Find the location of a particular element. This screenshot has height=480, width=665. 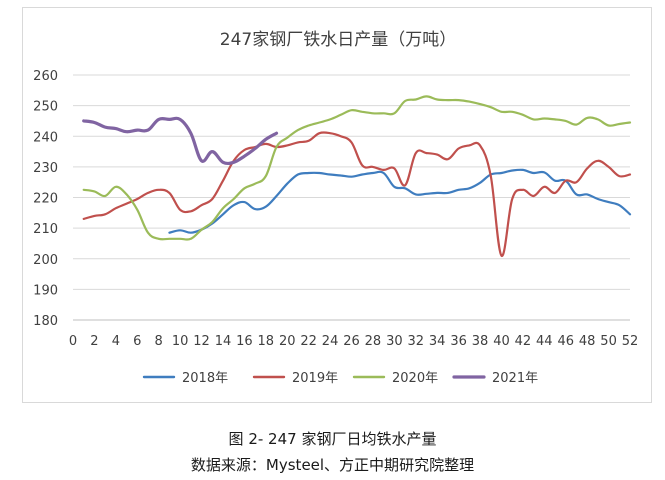

y-tick-label: 190 is located at coordinates (45, 290).